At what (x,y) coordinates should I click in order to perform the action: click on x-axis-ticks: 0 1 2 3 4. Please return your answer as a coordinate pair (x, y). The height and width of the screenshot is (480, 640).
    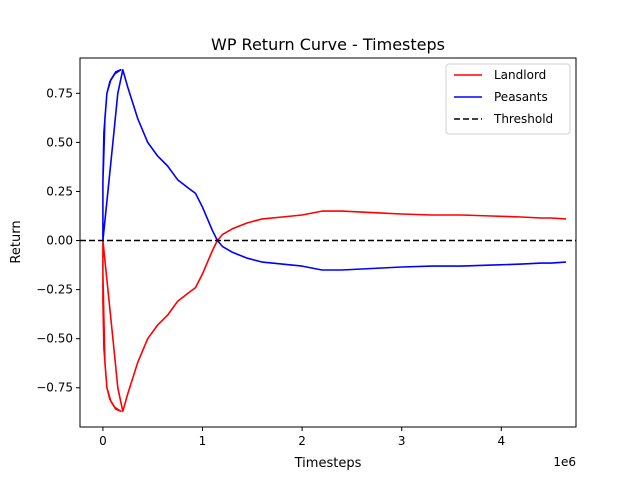
    Looking at the image, I should click on (302, 437).